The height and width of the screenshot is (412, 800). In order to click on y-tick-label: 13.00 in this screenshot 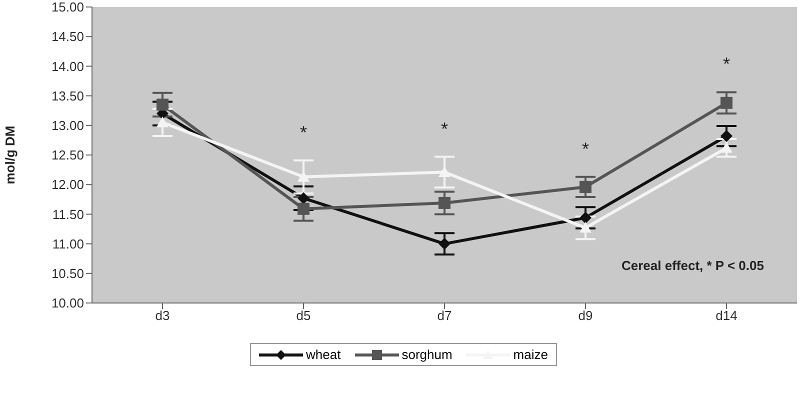, I will do `click(67, 126)`.